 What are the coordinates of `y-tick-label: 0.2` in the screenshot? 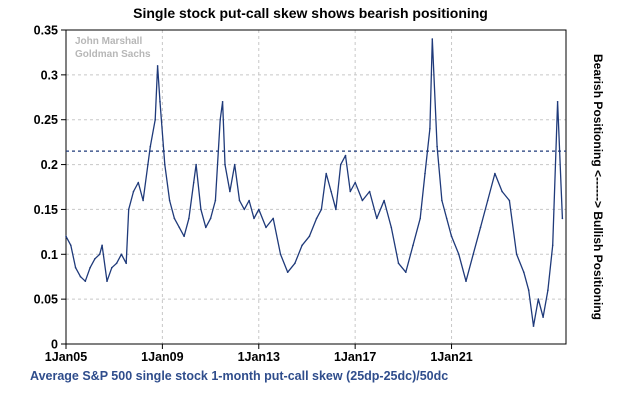 It's located at (49, 165).